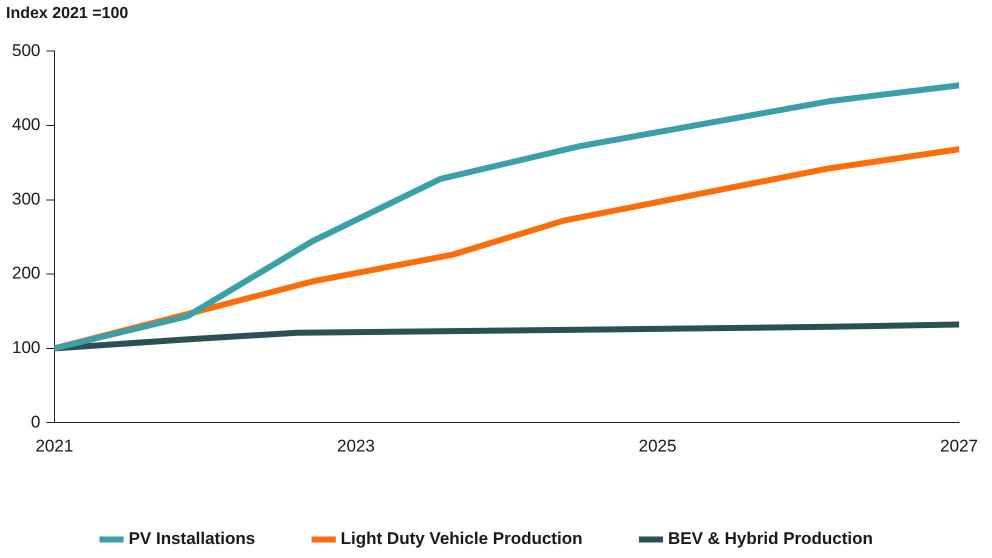  I want to click on y-tick-label: 100, so click(26, 348).